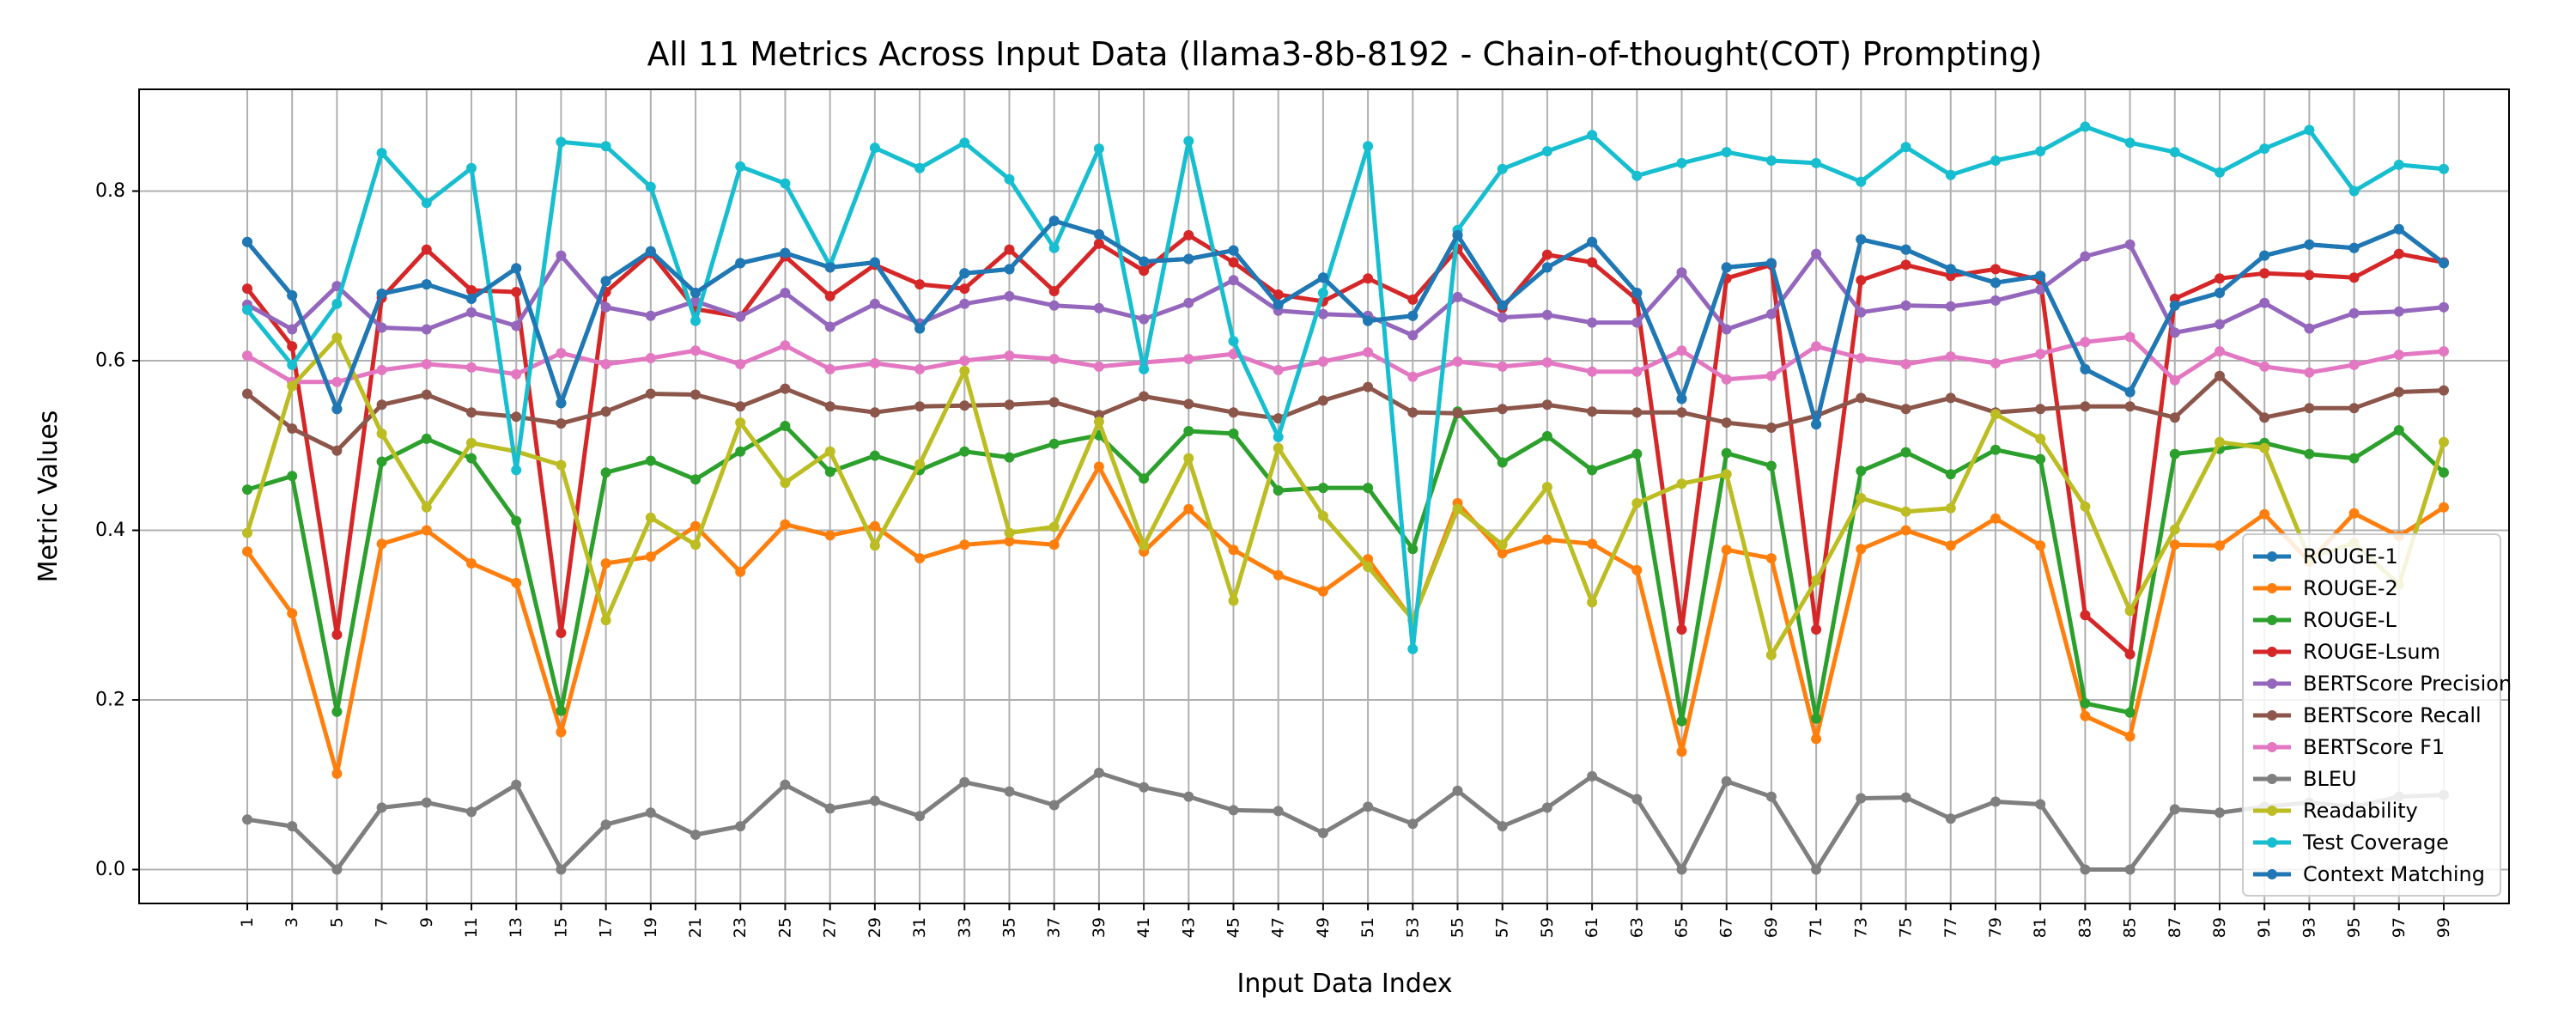  Describe the element at coordinates (1816, 927) in the screenshot. I see `x-tick-label: 71` at that location.